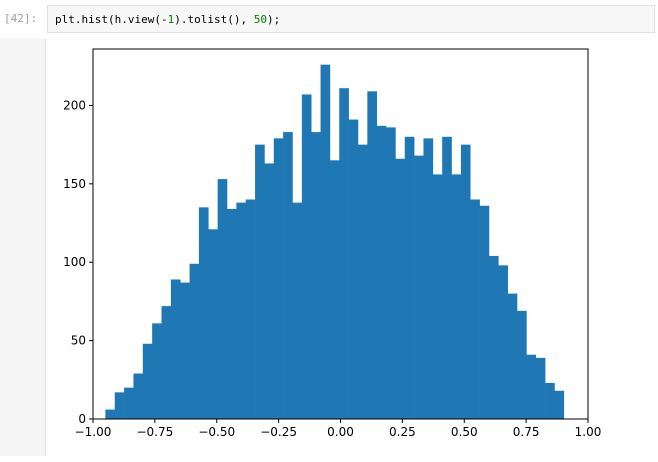 Image resolution: width=658 pixels, height=462 pixels. I want to click on x-tick-label: 0.75, so click(526, 432).